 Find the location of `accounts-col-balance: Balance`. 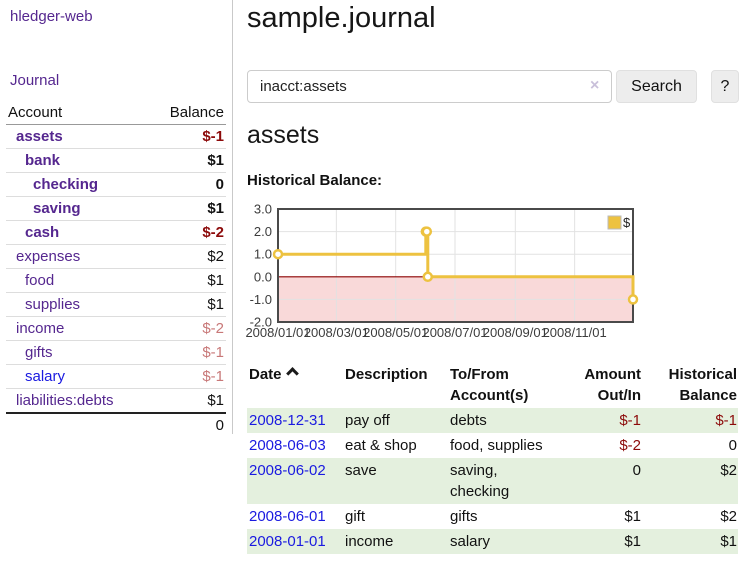

accounts-col-balance: Balance is located at coordinates (187, 113).